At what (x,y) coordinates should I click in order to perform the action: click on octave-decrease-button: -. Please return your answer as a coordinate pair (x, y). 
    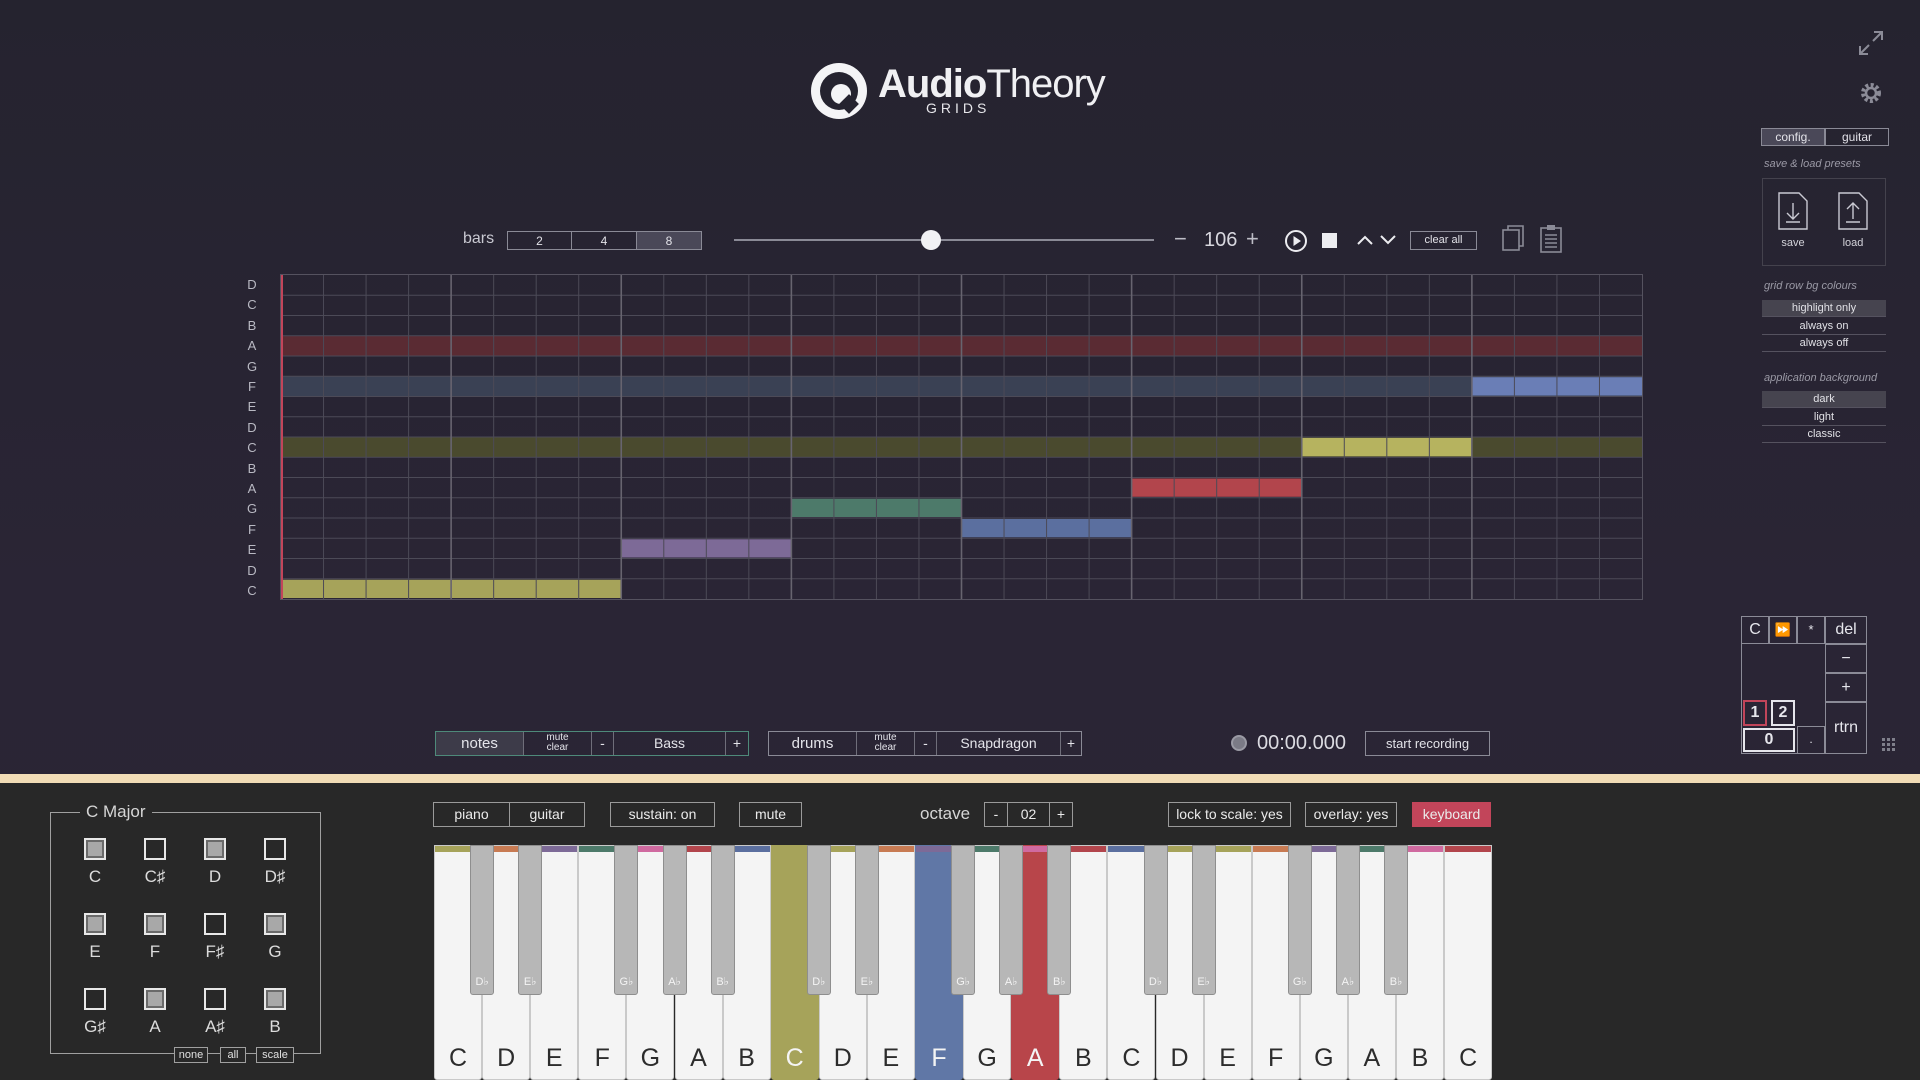
    Looking at the image, I should click on (996, 814).